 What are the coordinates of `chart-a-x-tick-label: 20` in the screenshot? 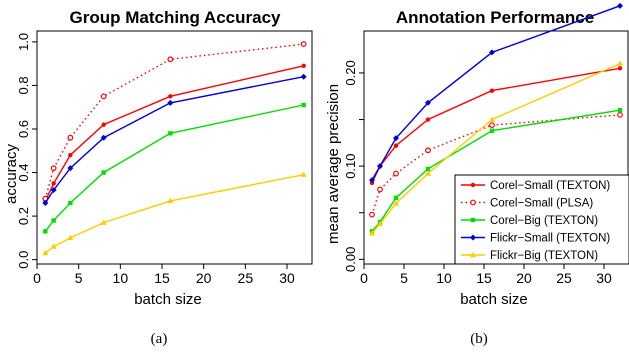 It's located at (204, 278).